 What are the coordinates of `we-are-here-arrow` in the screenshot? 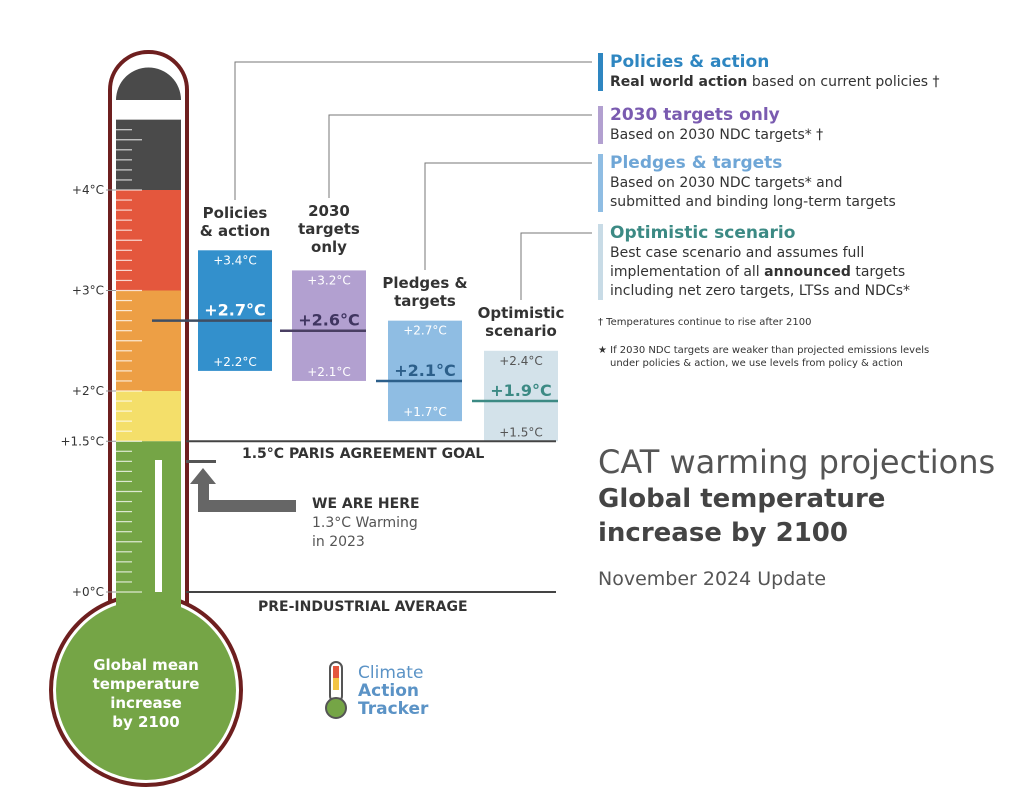 It's located at (241, 486).